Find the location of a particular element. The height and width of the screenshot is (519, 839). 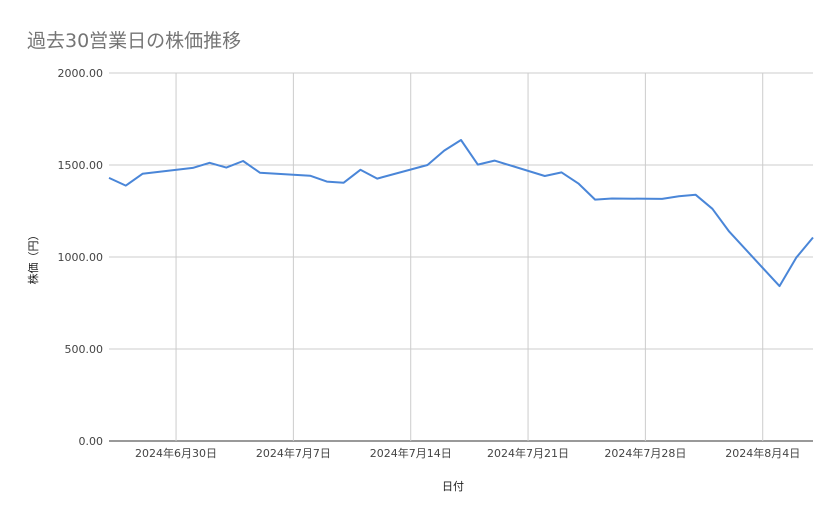

x-tick-label: 2024年7月14日 is located at coordinates (411, 453).